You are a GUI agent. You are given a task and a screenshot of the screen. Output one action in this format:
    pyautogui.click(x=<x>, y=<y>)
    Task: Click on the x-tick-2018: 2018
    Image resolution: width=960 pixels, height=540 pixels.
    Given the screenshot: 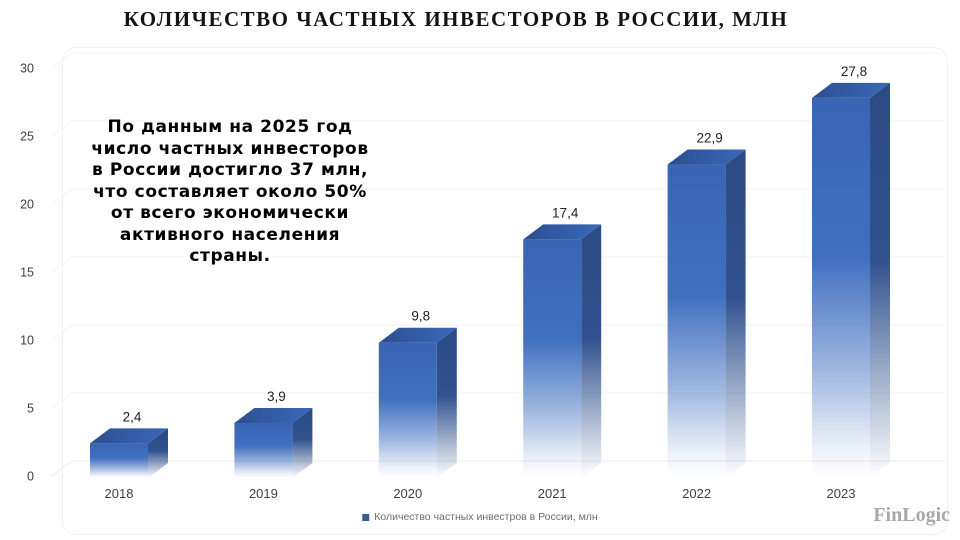 What is the action you would take?
    pyautogui.click(x=119, y=493)
    